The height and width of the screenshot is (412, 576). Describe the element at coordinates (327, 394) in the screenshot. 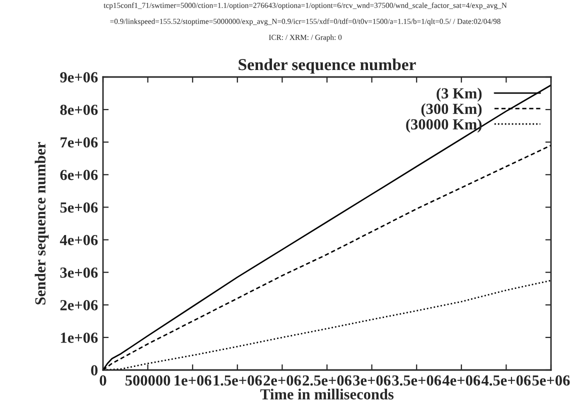

I see `x-axis-title: Time in milliseconds` at that location.